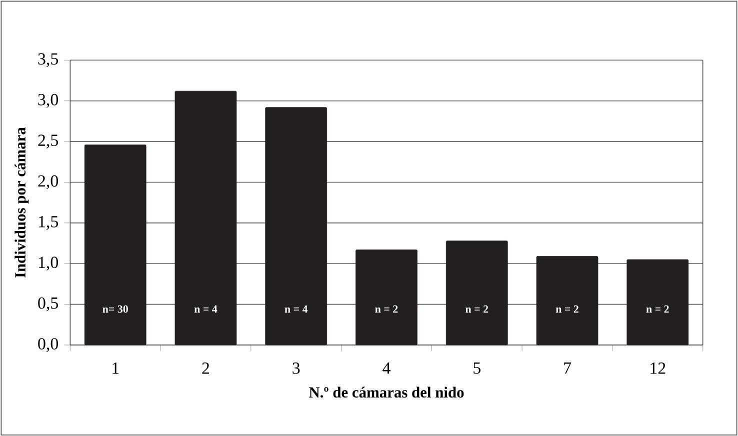  Describe the element at coordinates (386, 368) in the screenshot. I see `x-tick-label: 4` at that location.